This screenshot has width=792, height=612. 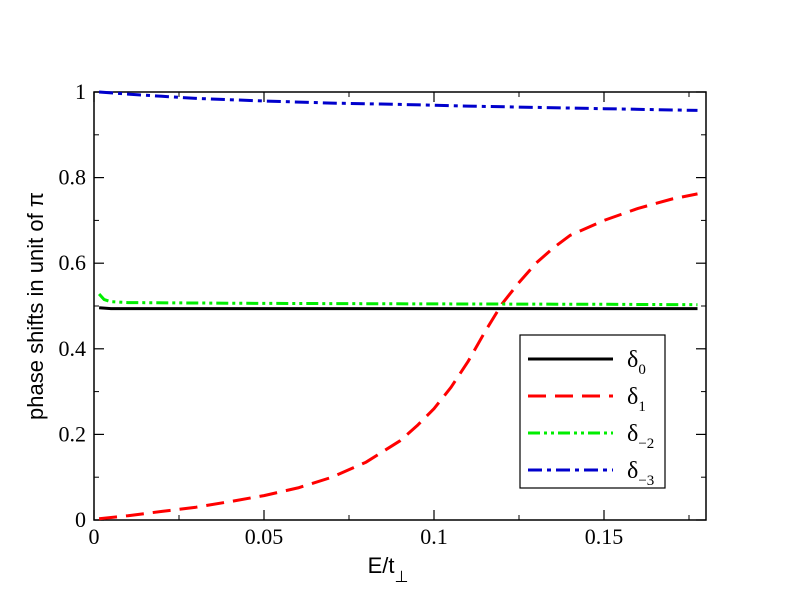 What do you see at coordinates (94, 536) in the screenshot?
I see `x-tick-label: 0` at bounding box center [94, 536].